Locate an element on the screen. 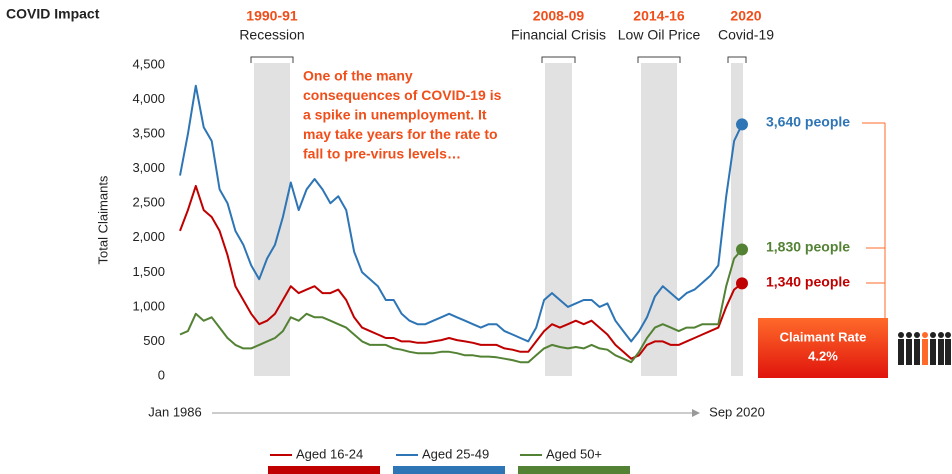 The image size is (952, 474). y-tick-label: 3,000 is located at coordinates (148, 167).